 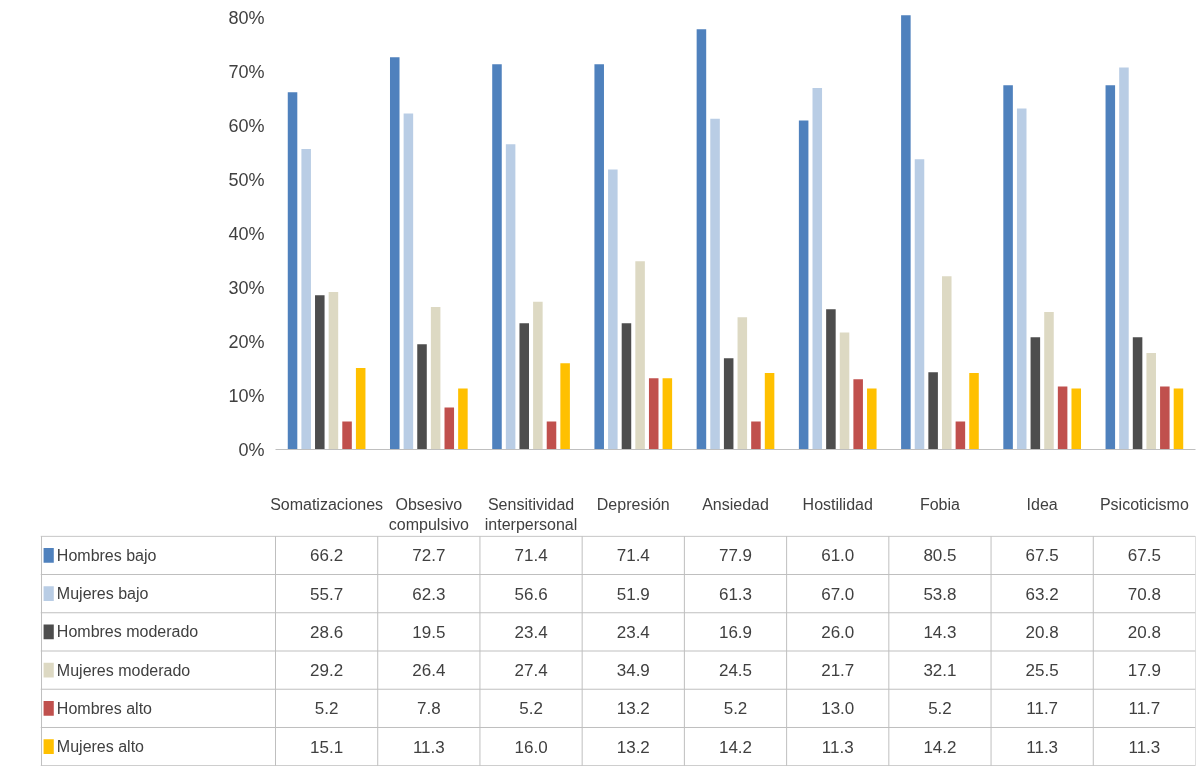 I want to click on x-tick-label: Hostilidad, so click(x=837, y=504).